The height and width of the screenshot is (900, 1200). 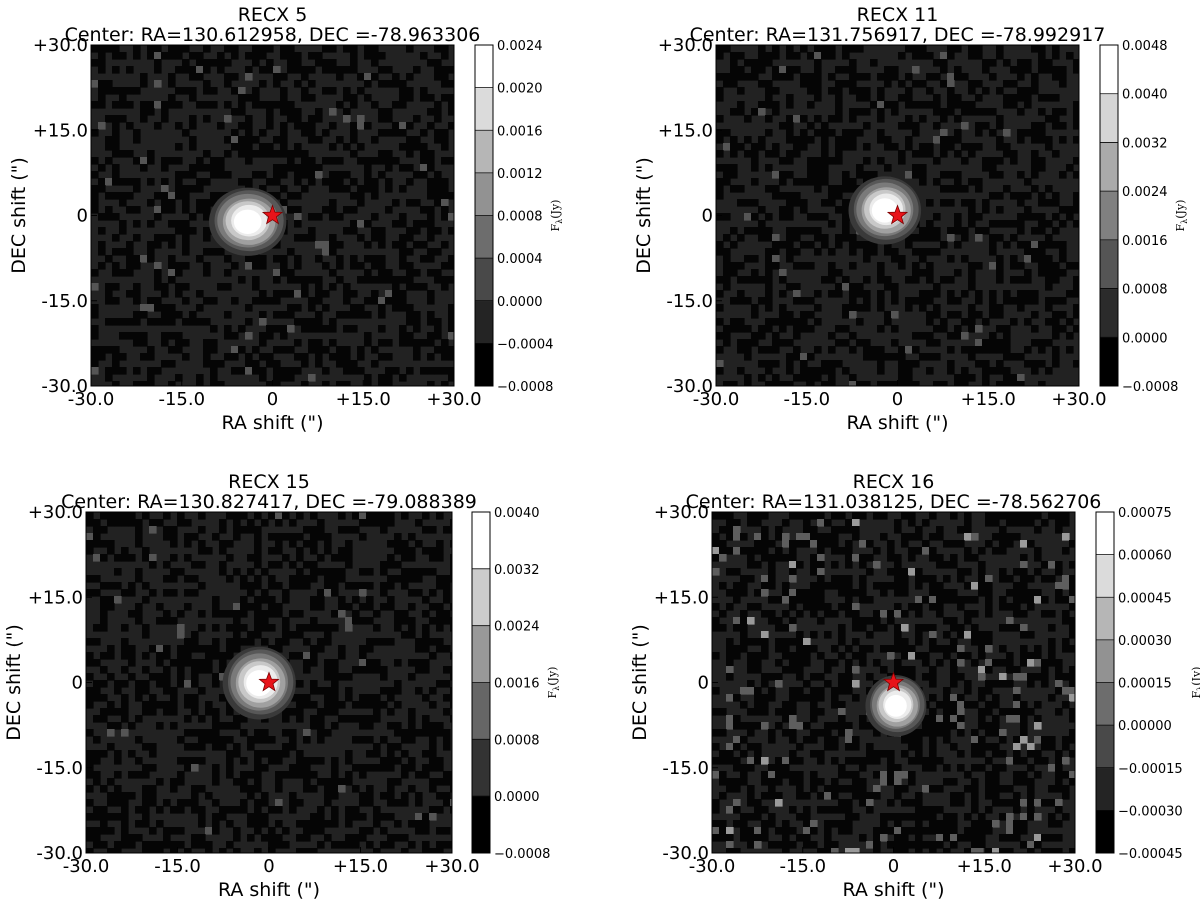 I want to click on panel-title: RECX 16, so click(x=894, y=482).